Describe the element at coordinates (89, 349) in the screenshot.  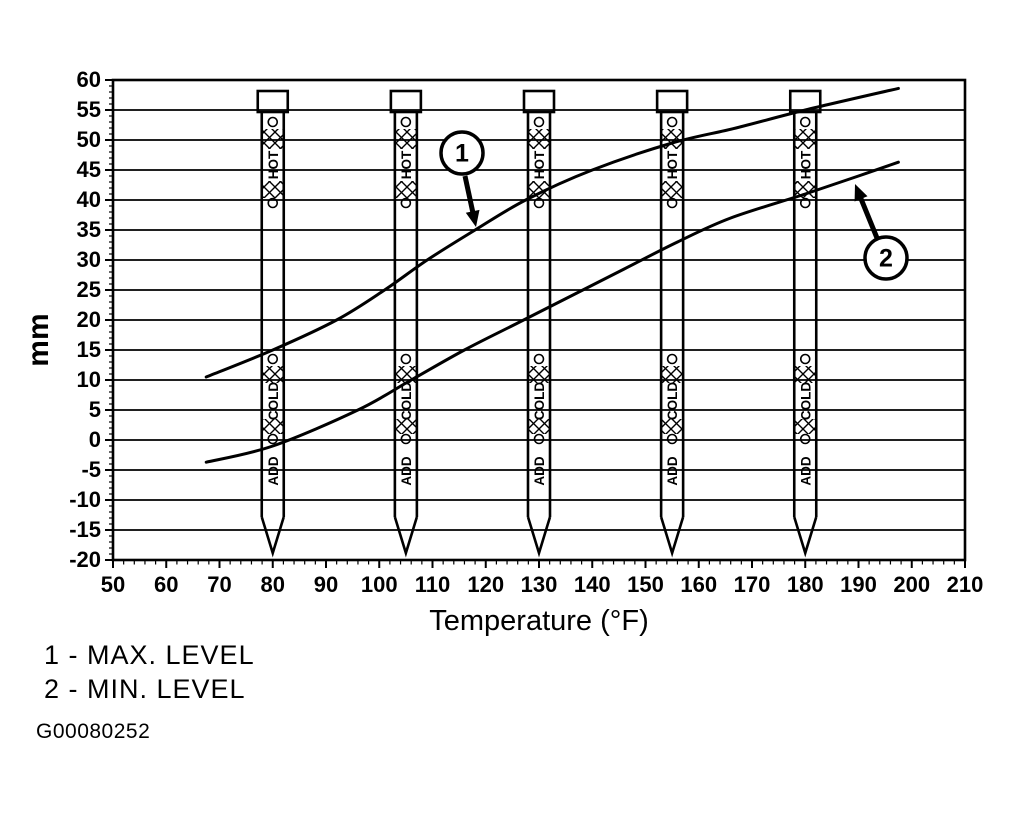
I see `y-tick-label: 15` at that location.